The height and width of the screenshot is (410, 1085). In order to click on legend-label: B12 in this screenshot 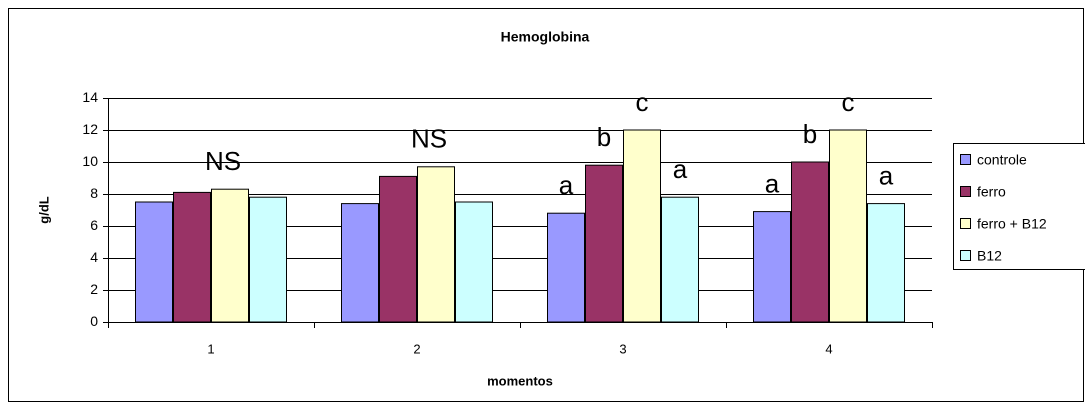, I will do `click(989, 256)`.